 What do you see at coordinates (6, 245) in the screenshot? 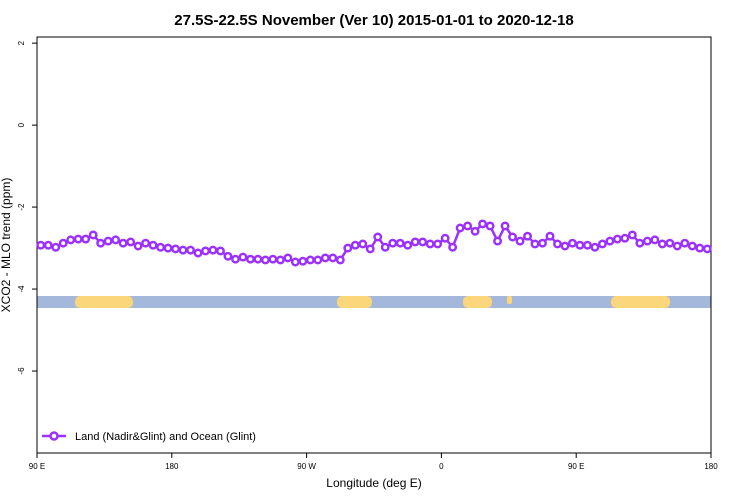
I see `y-axis-label: XCO2 - MLO trend (ppm)` at bounding box center [6, 245].